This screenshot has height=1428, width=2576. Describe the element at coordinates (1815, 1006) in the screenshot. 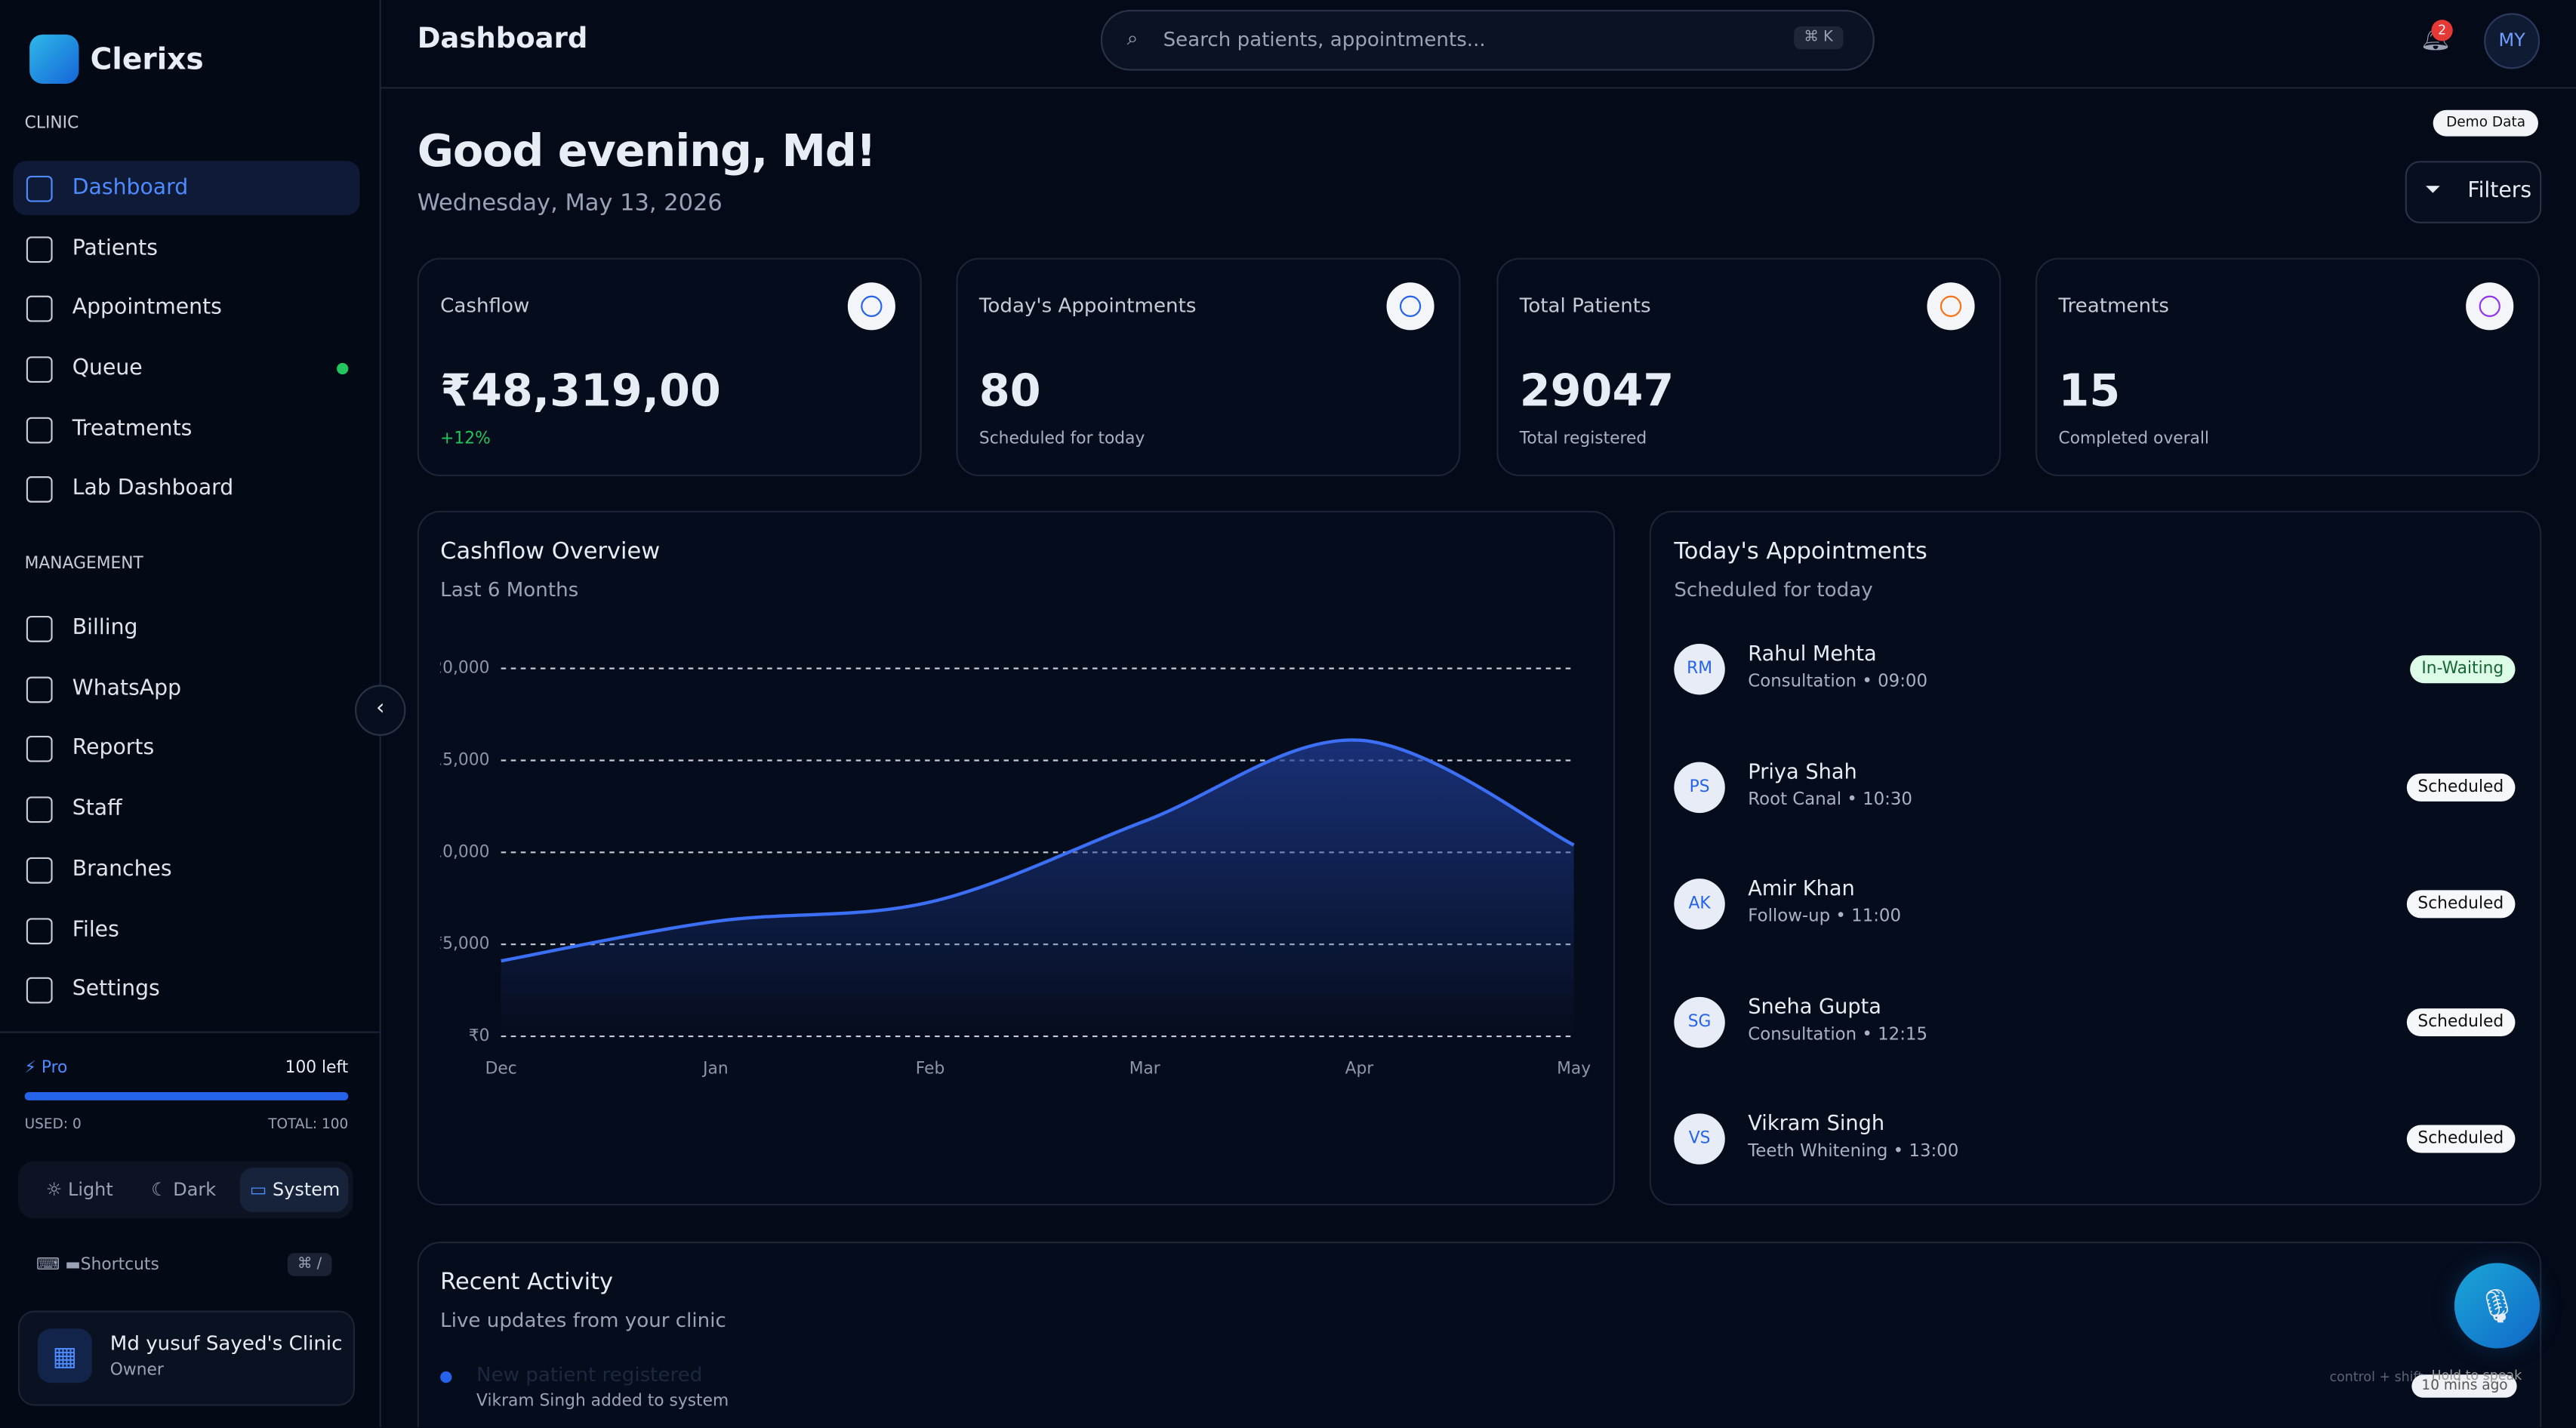

I see `appointment-name: Sneha Gupta` at that location.